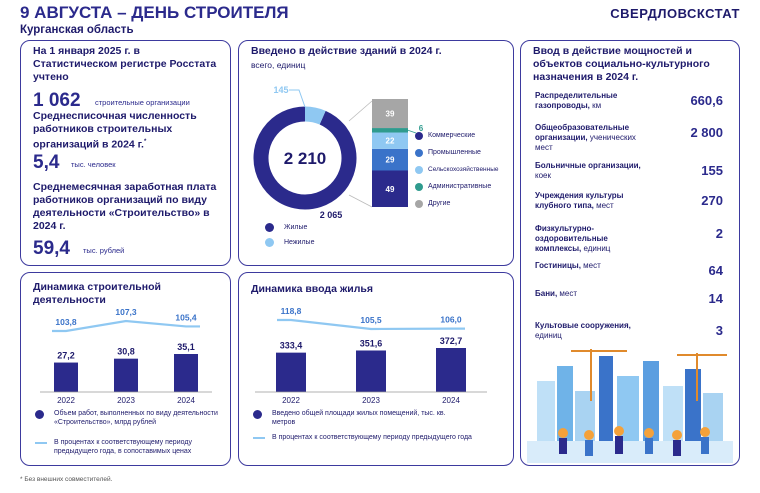  Describe the element at coordinates (568, 265) in the screenshot. I see `facility-label: Гостиницы, мест` at that location.